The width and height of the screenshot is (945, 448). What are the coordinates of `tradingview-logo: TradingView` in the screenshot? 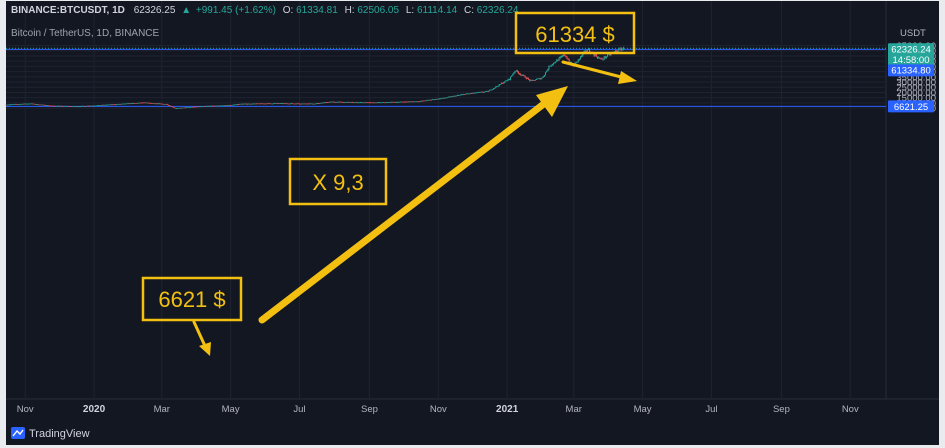 It's located at (50, 433).